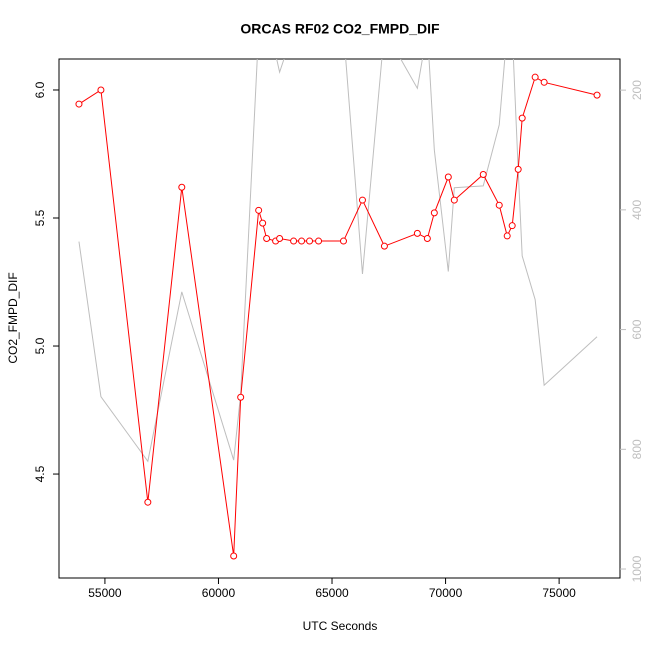 This screenshot has height=655, width=650. I want to click on y2-tick-label: 600, so click(637, 329).